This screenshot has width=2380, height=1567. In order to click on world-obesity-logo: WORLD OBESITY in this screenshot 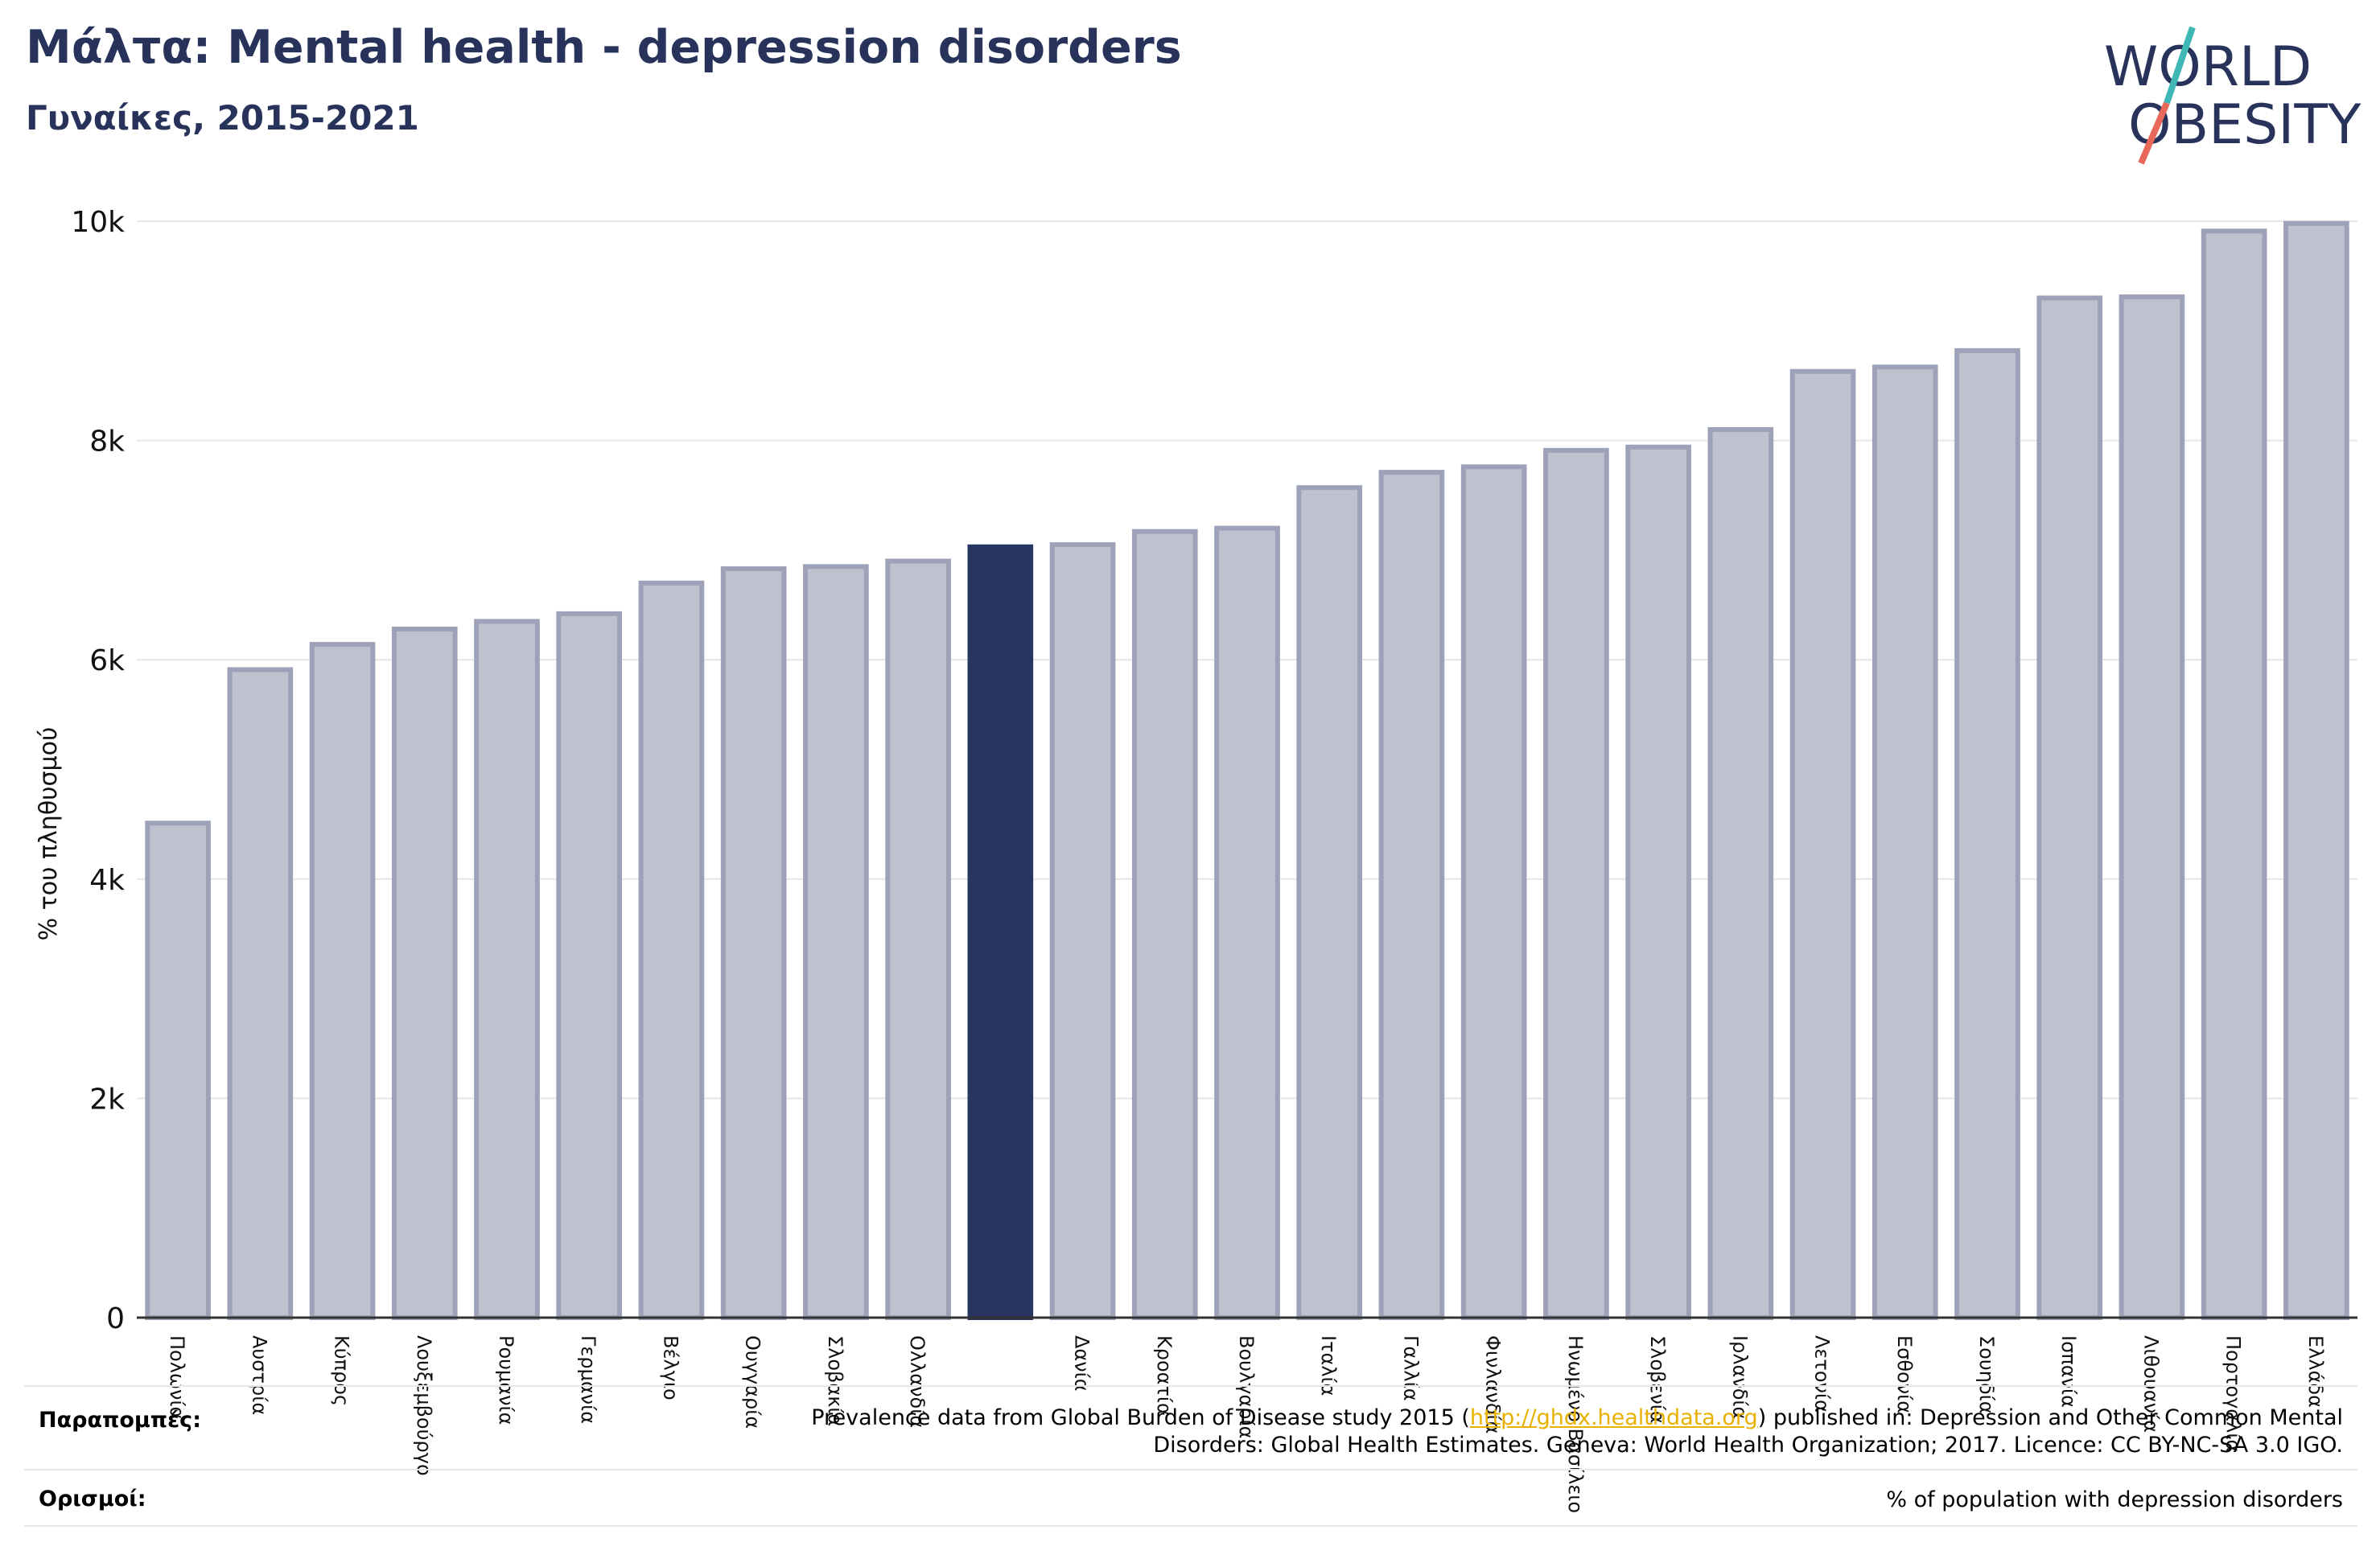, I will do `click(2232, 96)`.